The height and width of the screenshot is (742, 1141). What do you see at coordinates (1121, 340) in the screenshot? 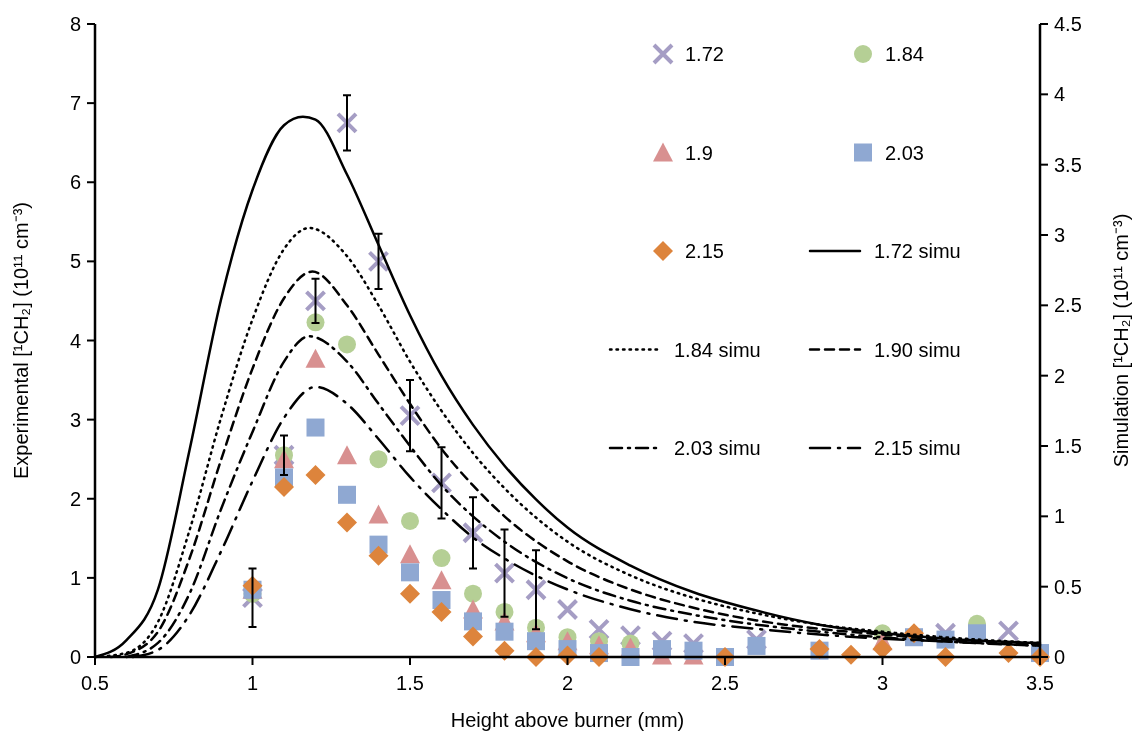
I see `y2-axis-title: Simulation [¹CH₂] (10¹¹ cm⁻³)` at bounding box center [1121, 340].